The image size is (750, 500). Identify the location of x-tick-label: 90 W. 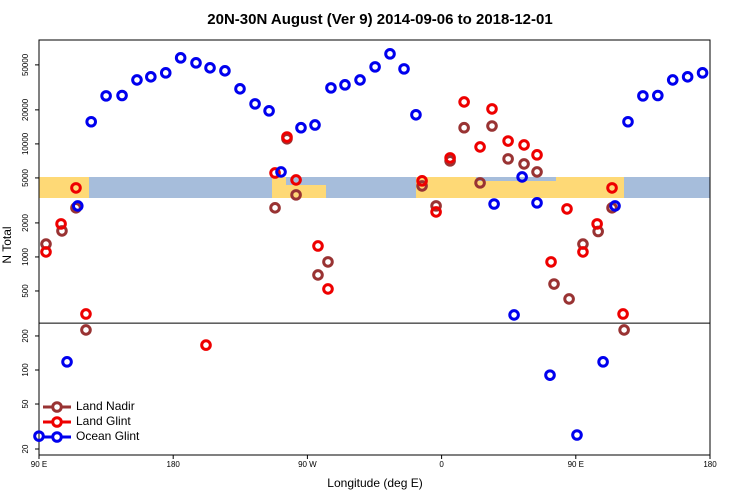
(307, 464).